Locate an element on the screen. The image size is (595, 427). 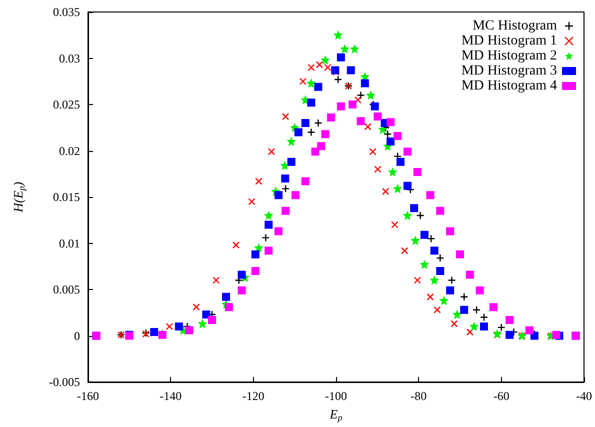
x-tick-label: -140 is located at coordinates (171, 396).